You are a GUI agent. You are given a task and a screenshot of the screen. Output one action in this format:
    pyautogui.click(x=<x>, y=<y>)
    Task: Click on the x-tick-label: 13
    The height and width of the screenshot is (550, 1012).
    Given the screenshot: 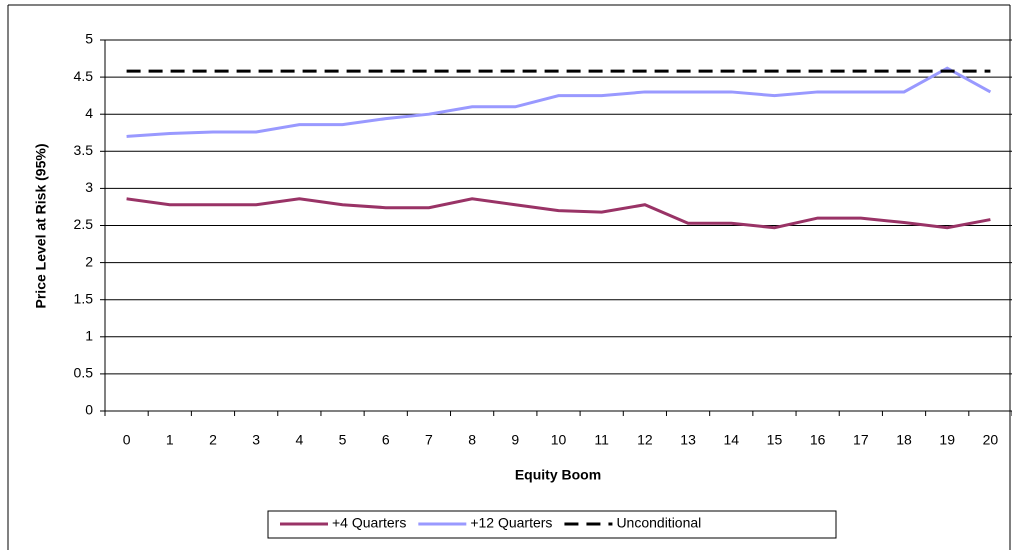 What is the action you would take?
    pyautogui.click(x=688, y=440)
    